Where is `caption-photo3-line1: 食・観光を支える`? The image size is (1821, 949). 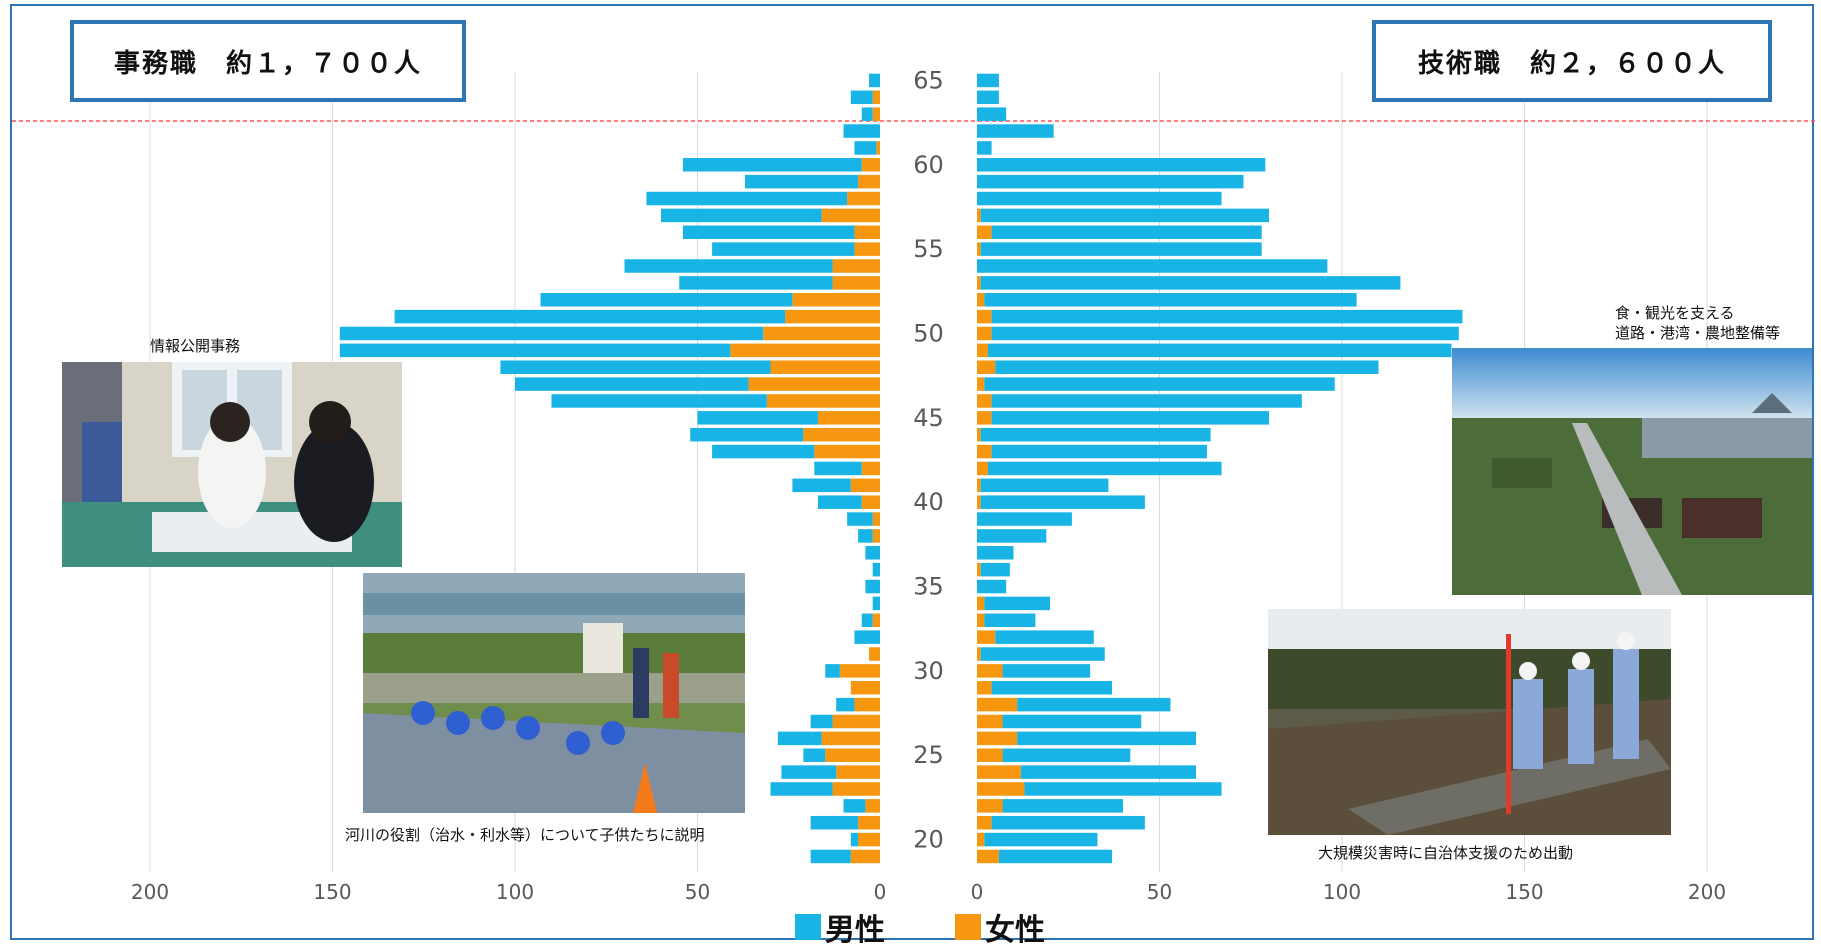
caption-photo3-line1: 食・観光を支える is located at coordinates (1675, 313).